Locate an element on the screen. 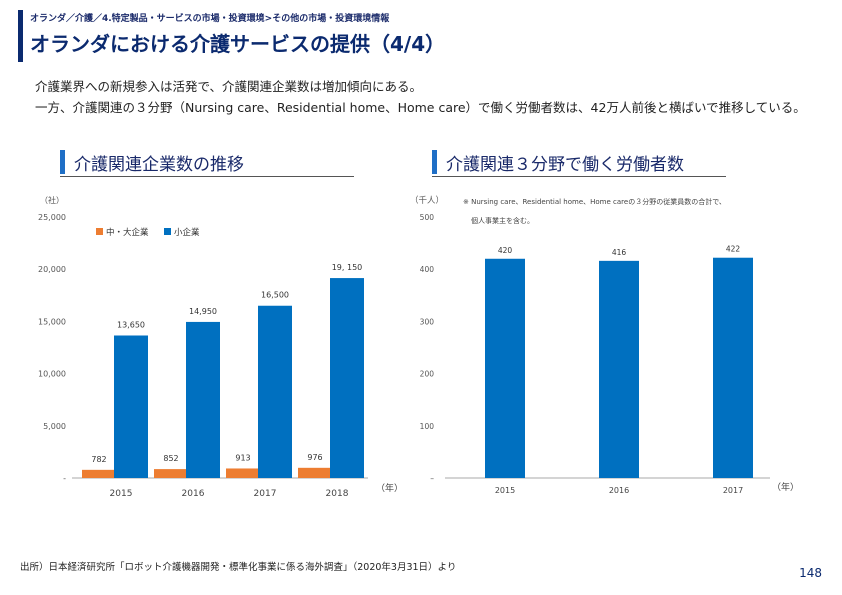  left-bar-label: 14,950 is located at coordinates (203, 311).